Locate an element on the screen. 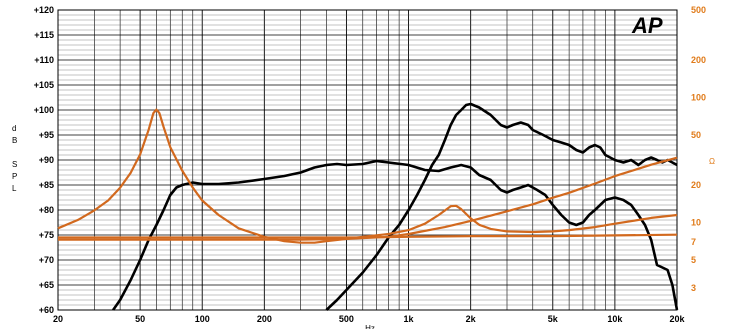 The image size is (729, 329). y-tick-label: +110 is located at coordinates (44, 60).